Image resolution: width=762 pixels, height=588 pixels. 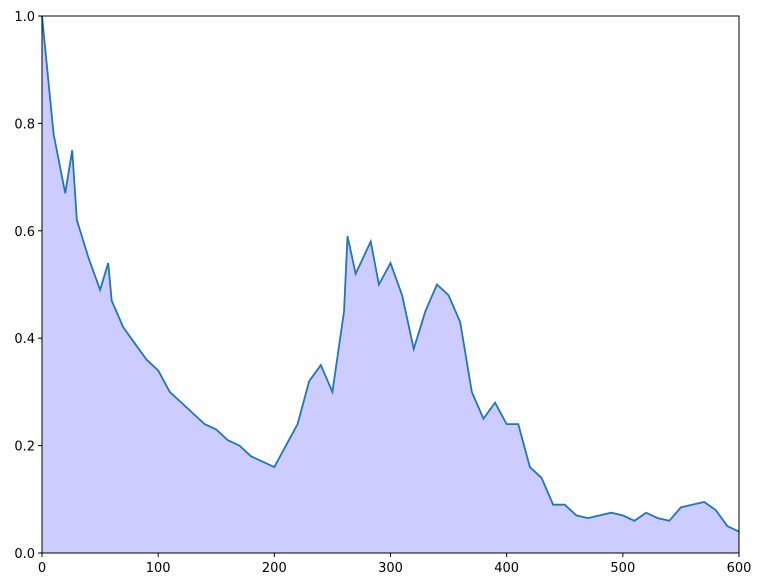 What do you see at coordinates (158, 568) in the screenshot?
I see `x-tick-label: 100` at bounding box center [158, 568].